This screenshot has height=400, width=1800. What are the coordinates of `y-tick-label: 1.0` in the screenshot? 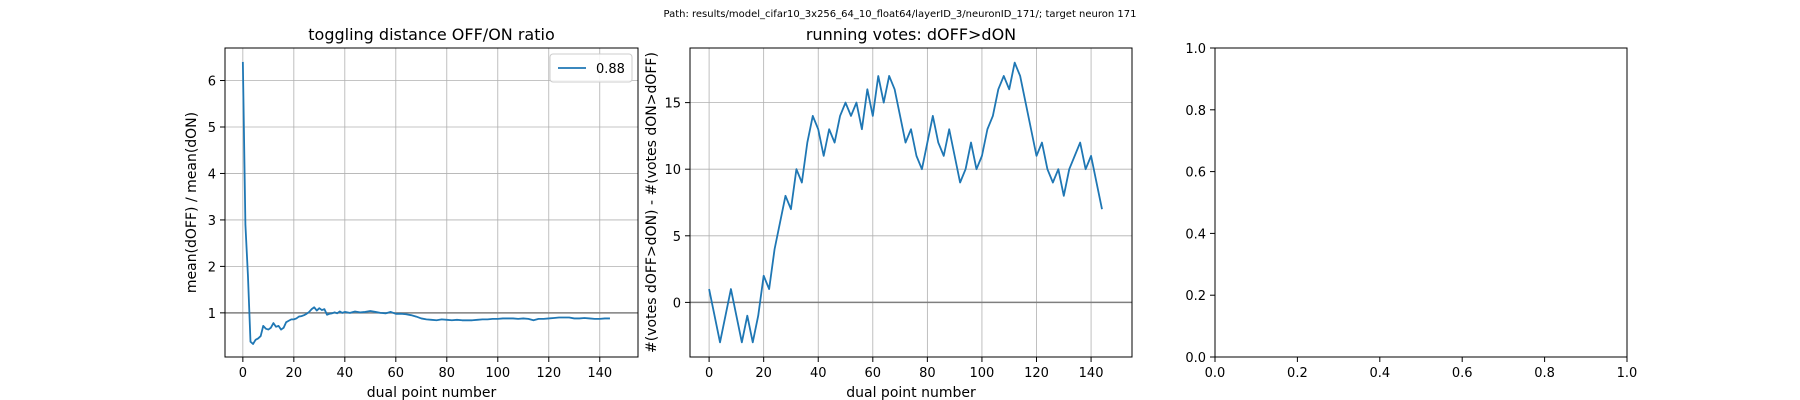 It's located at (1195, 49).